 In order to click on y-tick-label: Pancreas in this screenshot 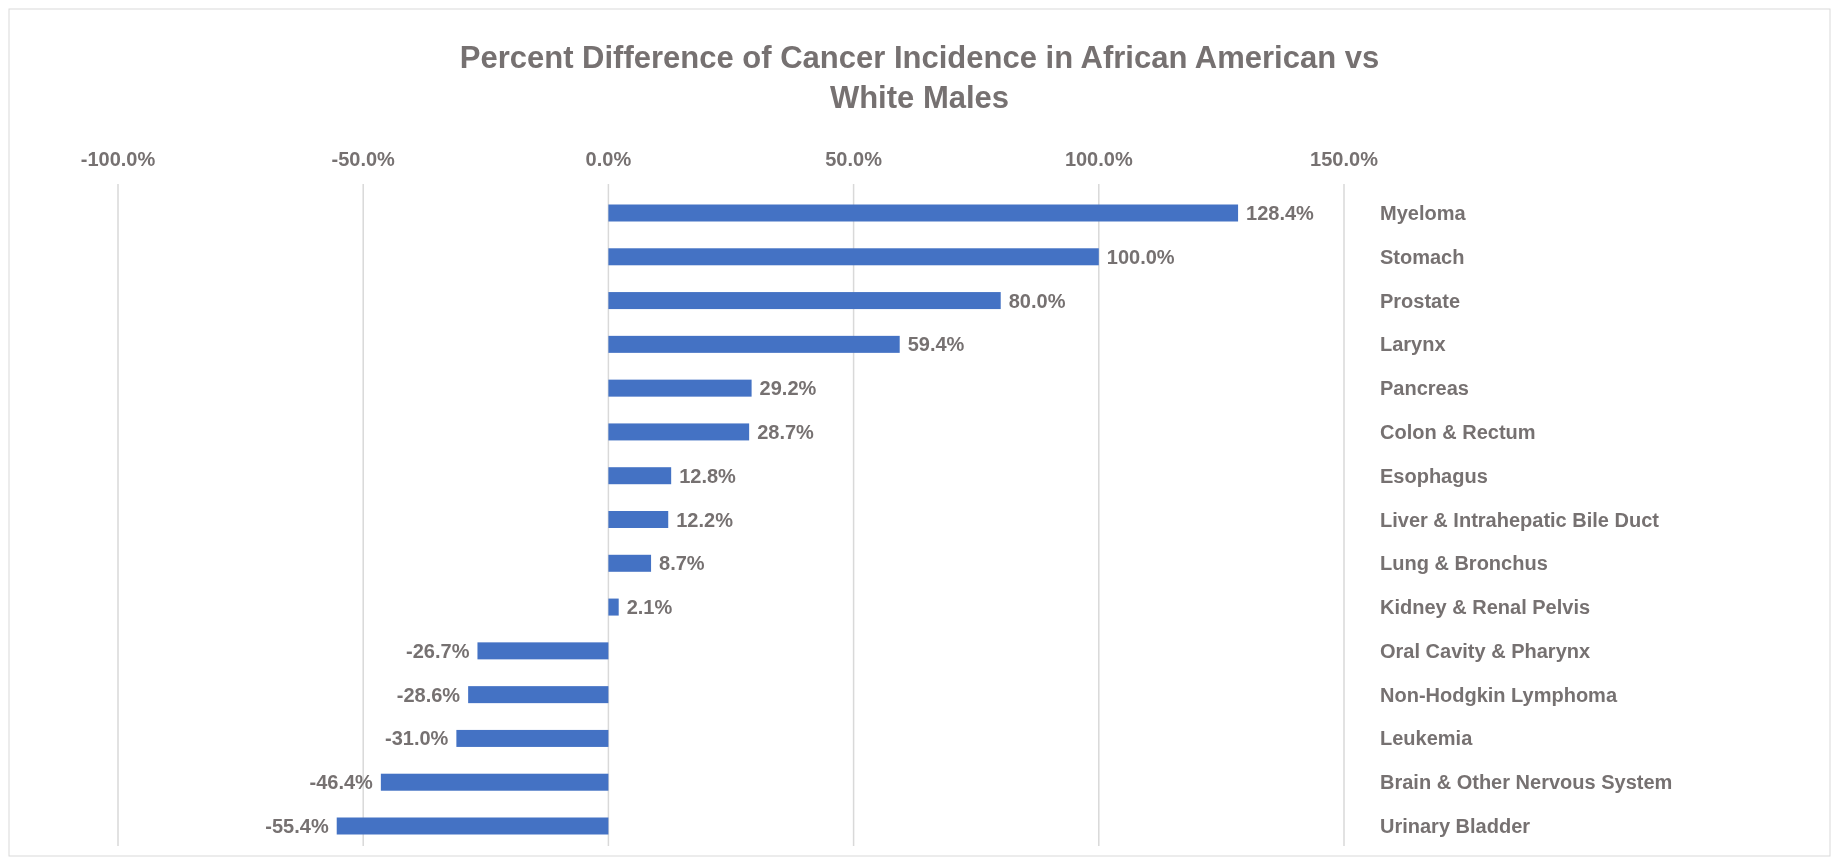, I will do `click(1424, 388)`.